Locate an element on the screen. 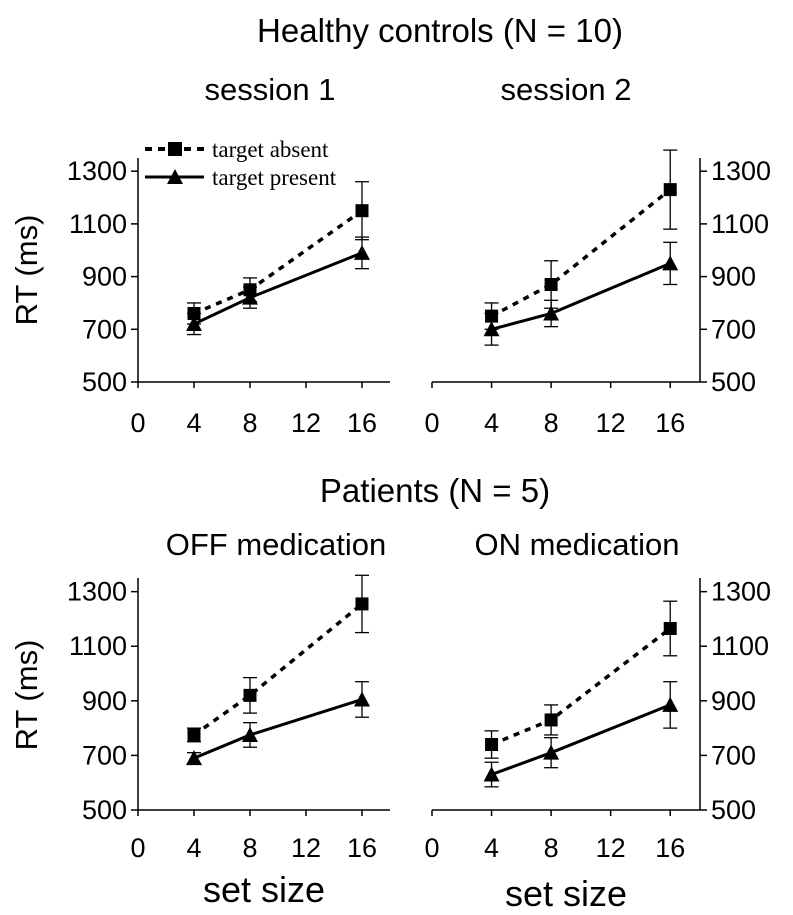 The width and height of the screenshot is (793, 915). legend-present-marker is located at coordinates (175, 176).